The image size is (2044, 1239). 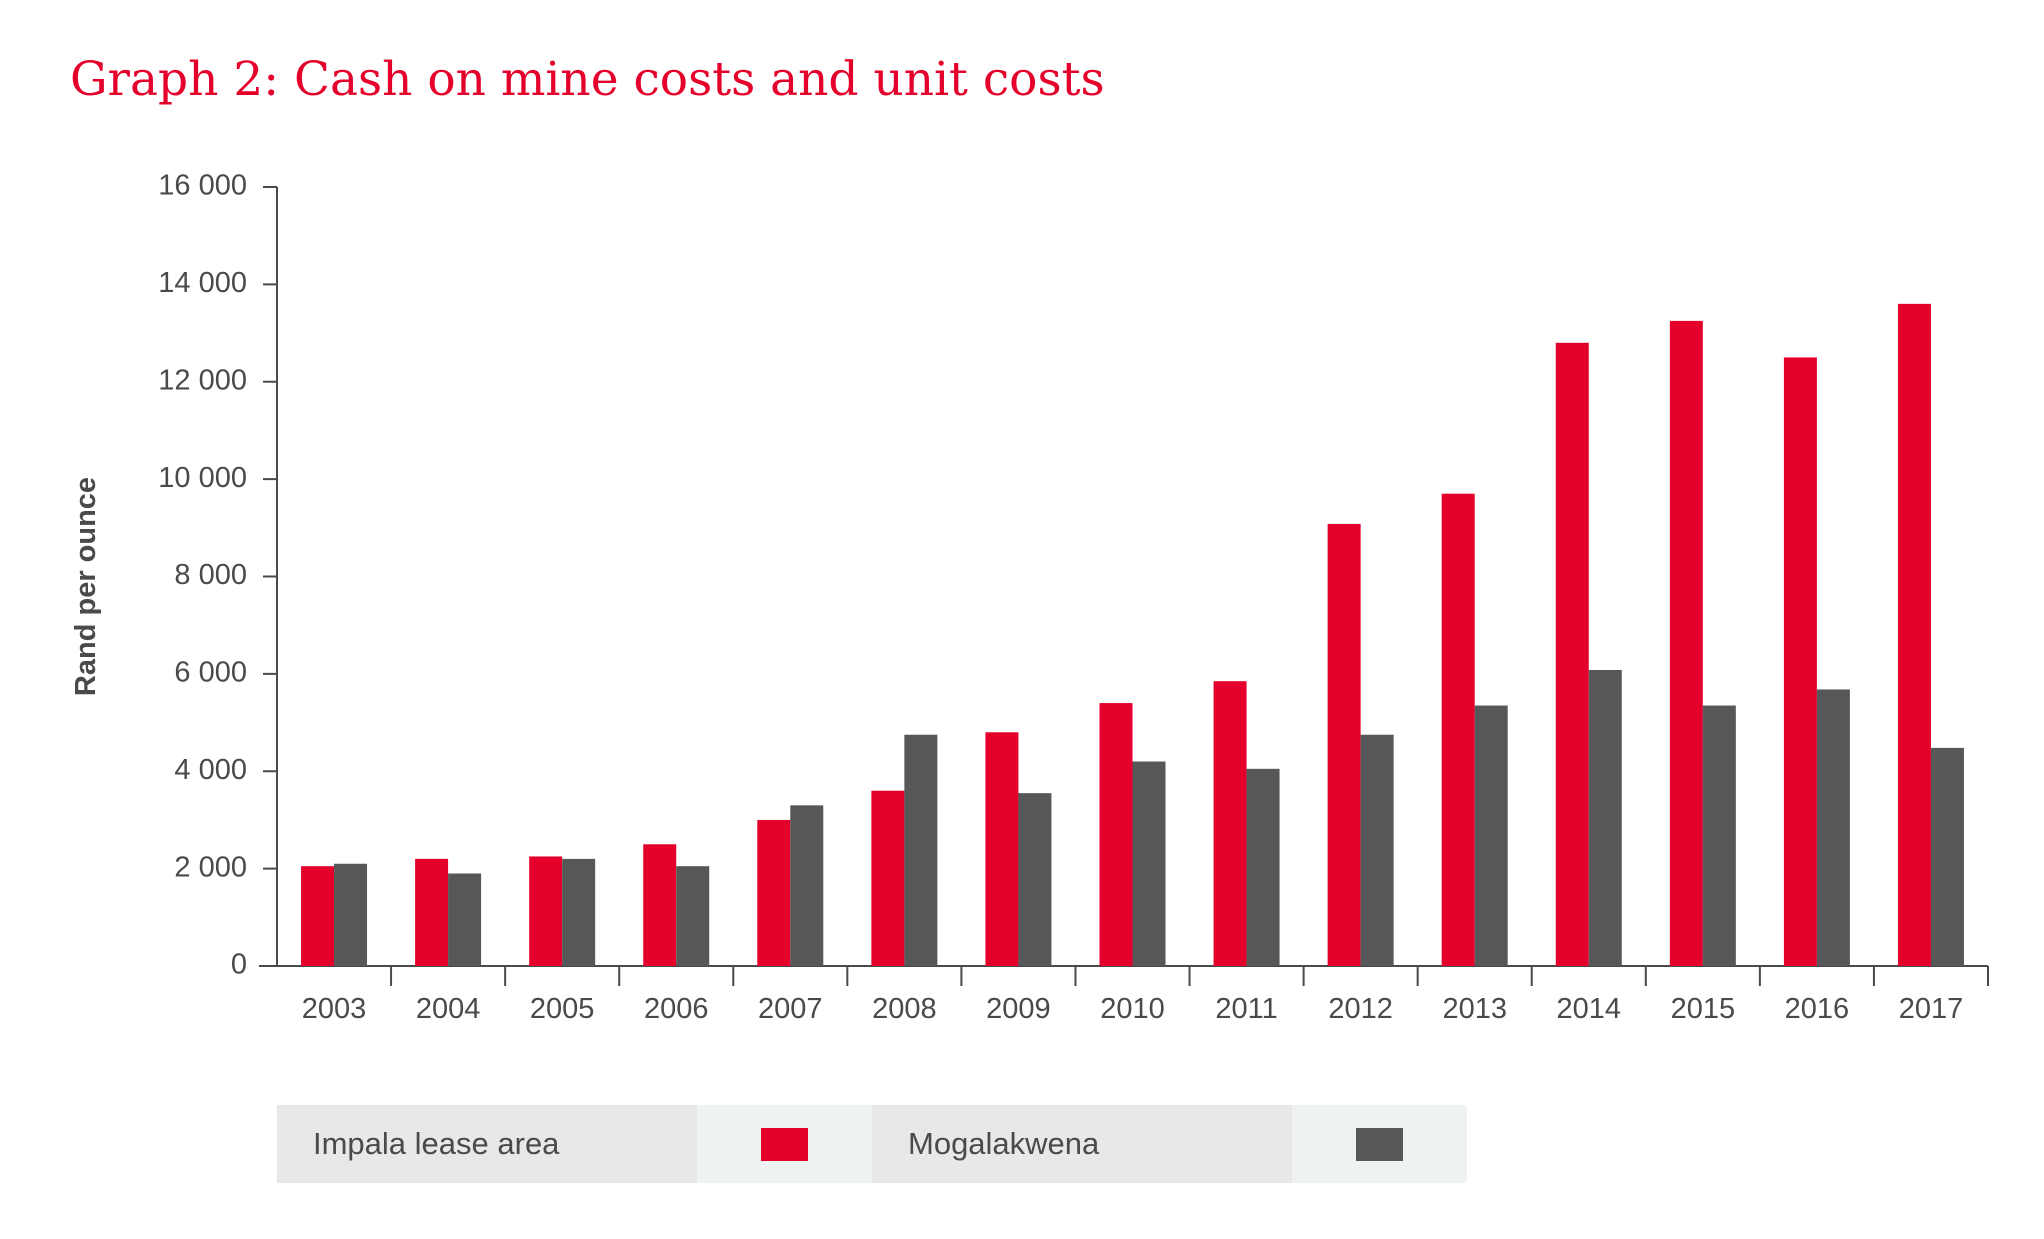 What do you see at coordinates (210, 673) in the screenshot?
I see `y-tick-label: 6 000` at bounding box center [210, 673].